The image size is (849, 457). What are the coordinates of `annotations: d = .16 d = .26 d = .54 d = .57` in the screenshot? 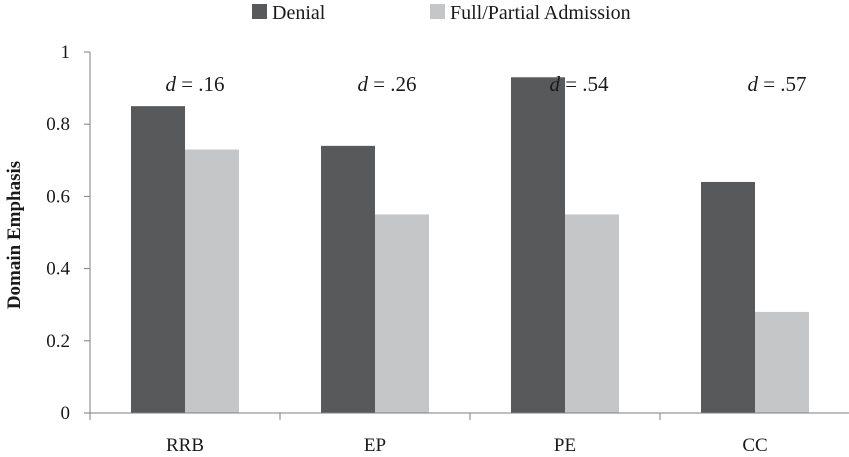 It's located at (485, 84).